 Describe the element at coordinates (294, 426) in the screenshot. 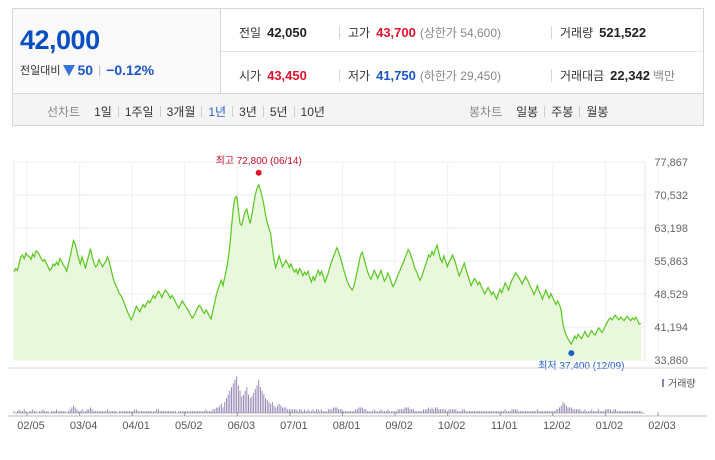

I see `x-tick-label: 07/01` at that location.